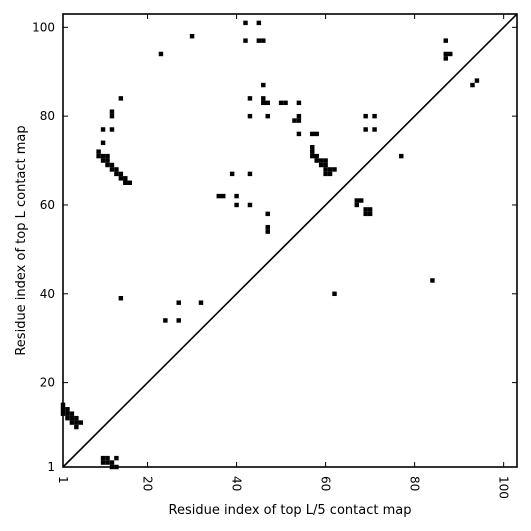  Describe the element at coordinates (21, 240) in the screenshot. I see `y-axis-label: Residue index of top L contact map` at that location.